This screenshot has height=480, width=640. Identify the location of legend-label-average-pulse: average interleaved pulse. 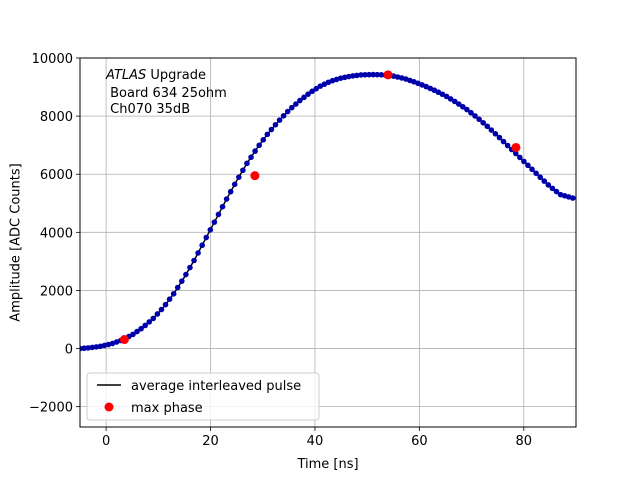
(216, 386).